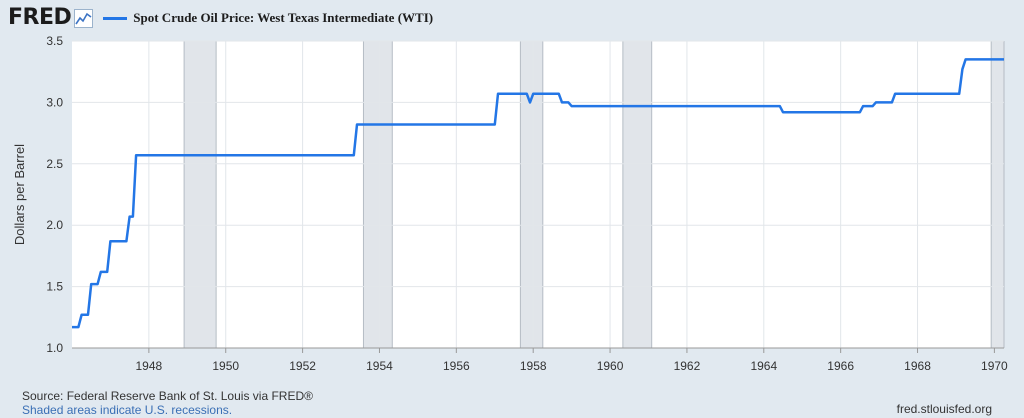  Describe the element at coordinates (379, 366) in the screenshot. I see `x-tick-label: 1954` at that location.